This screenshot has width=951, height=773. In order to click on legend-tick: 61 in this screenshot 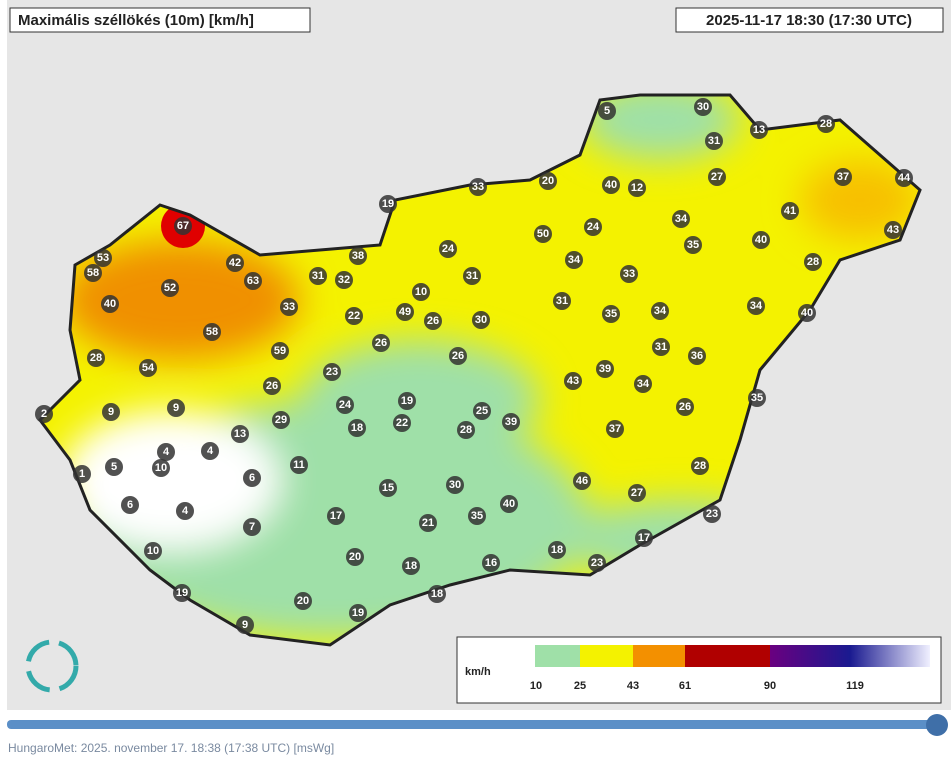, I will do `click(685, 686)`.